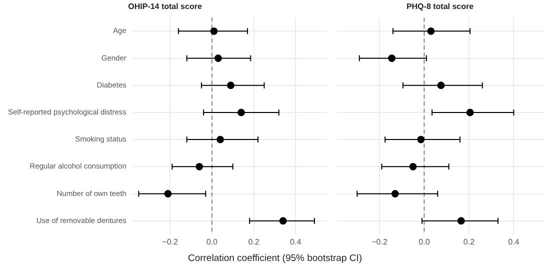  I want to click on x-axis-title: Correlation coefficient (95% bootstrap CI), so click(275, 258).